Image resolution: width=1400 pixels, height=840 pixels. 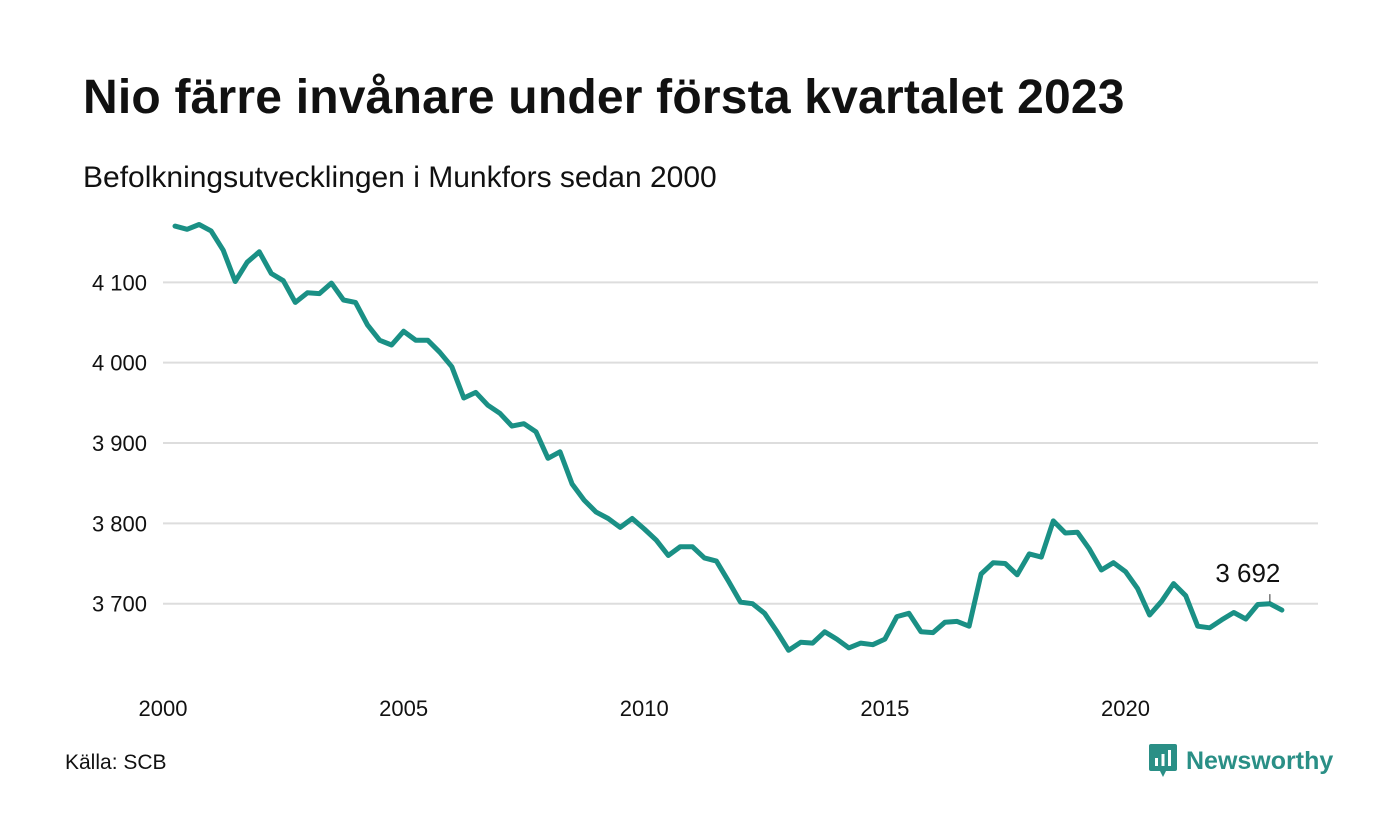 I want to click on annotation-label: 3 692, so click(x=1247, y=573).